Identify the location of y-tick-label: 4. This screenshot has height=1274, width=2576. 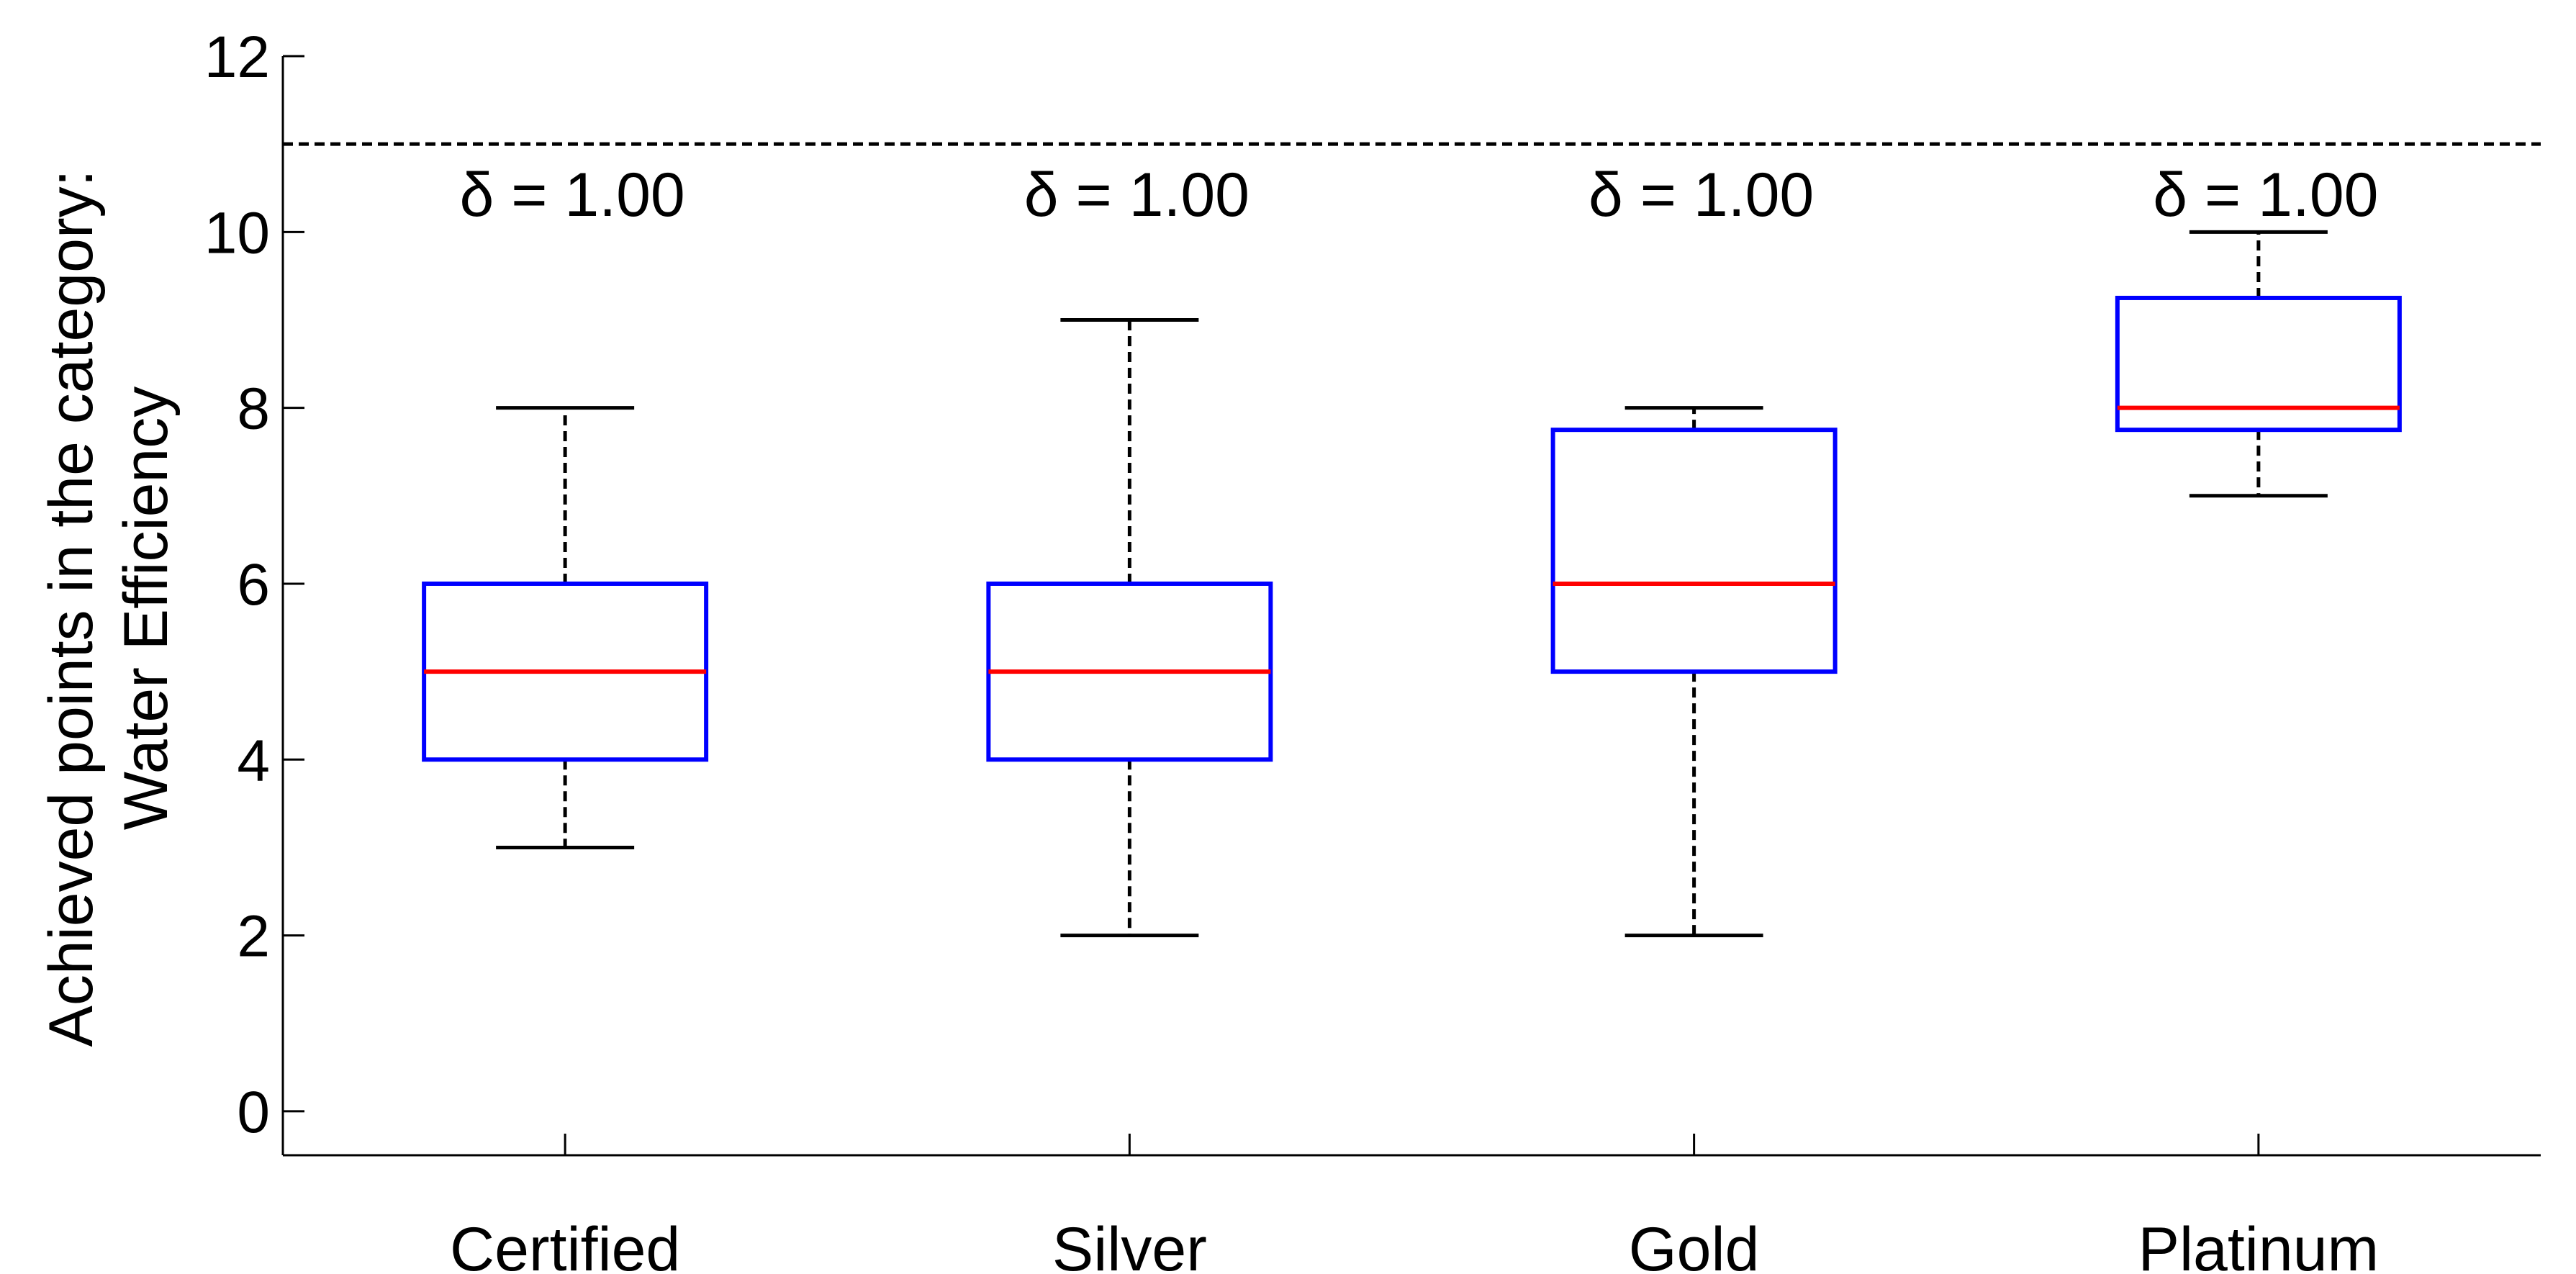
(253, 760).